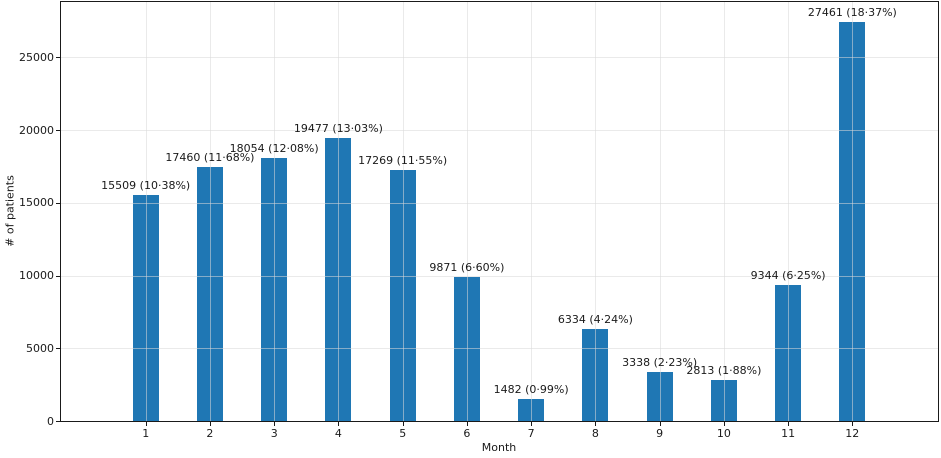 This screenshot has height=458, width=941. I want to click on bar-value-label: 17269 (11·55%), so click(403, 160).